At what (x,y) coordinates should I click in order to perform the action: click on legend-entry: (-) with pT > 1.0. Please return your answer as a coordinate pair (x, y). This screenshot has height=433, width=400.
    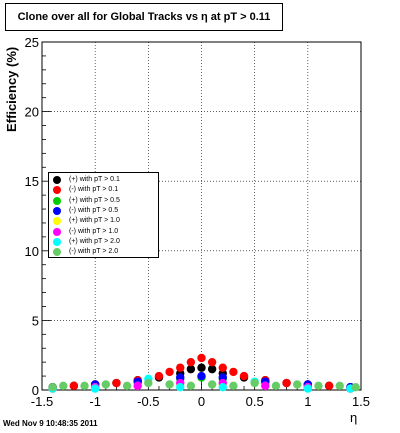
    Looking at the image, I should click on (103, 232).